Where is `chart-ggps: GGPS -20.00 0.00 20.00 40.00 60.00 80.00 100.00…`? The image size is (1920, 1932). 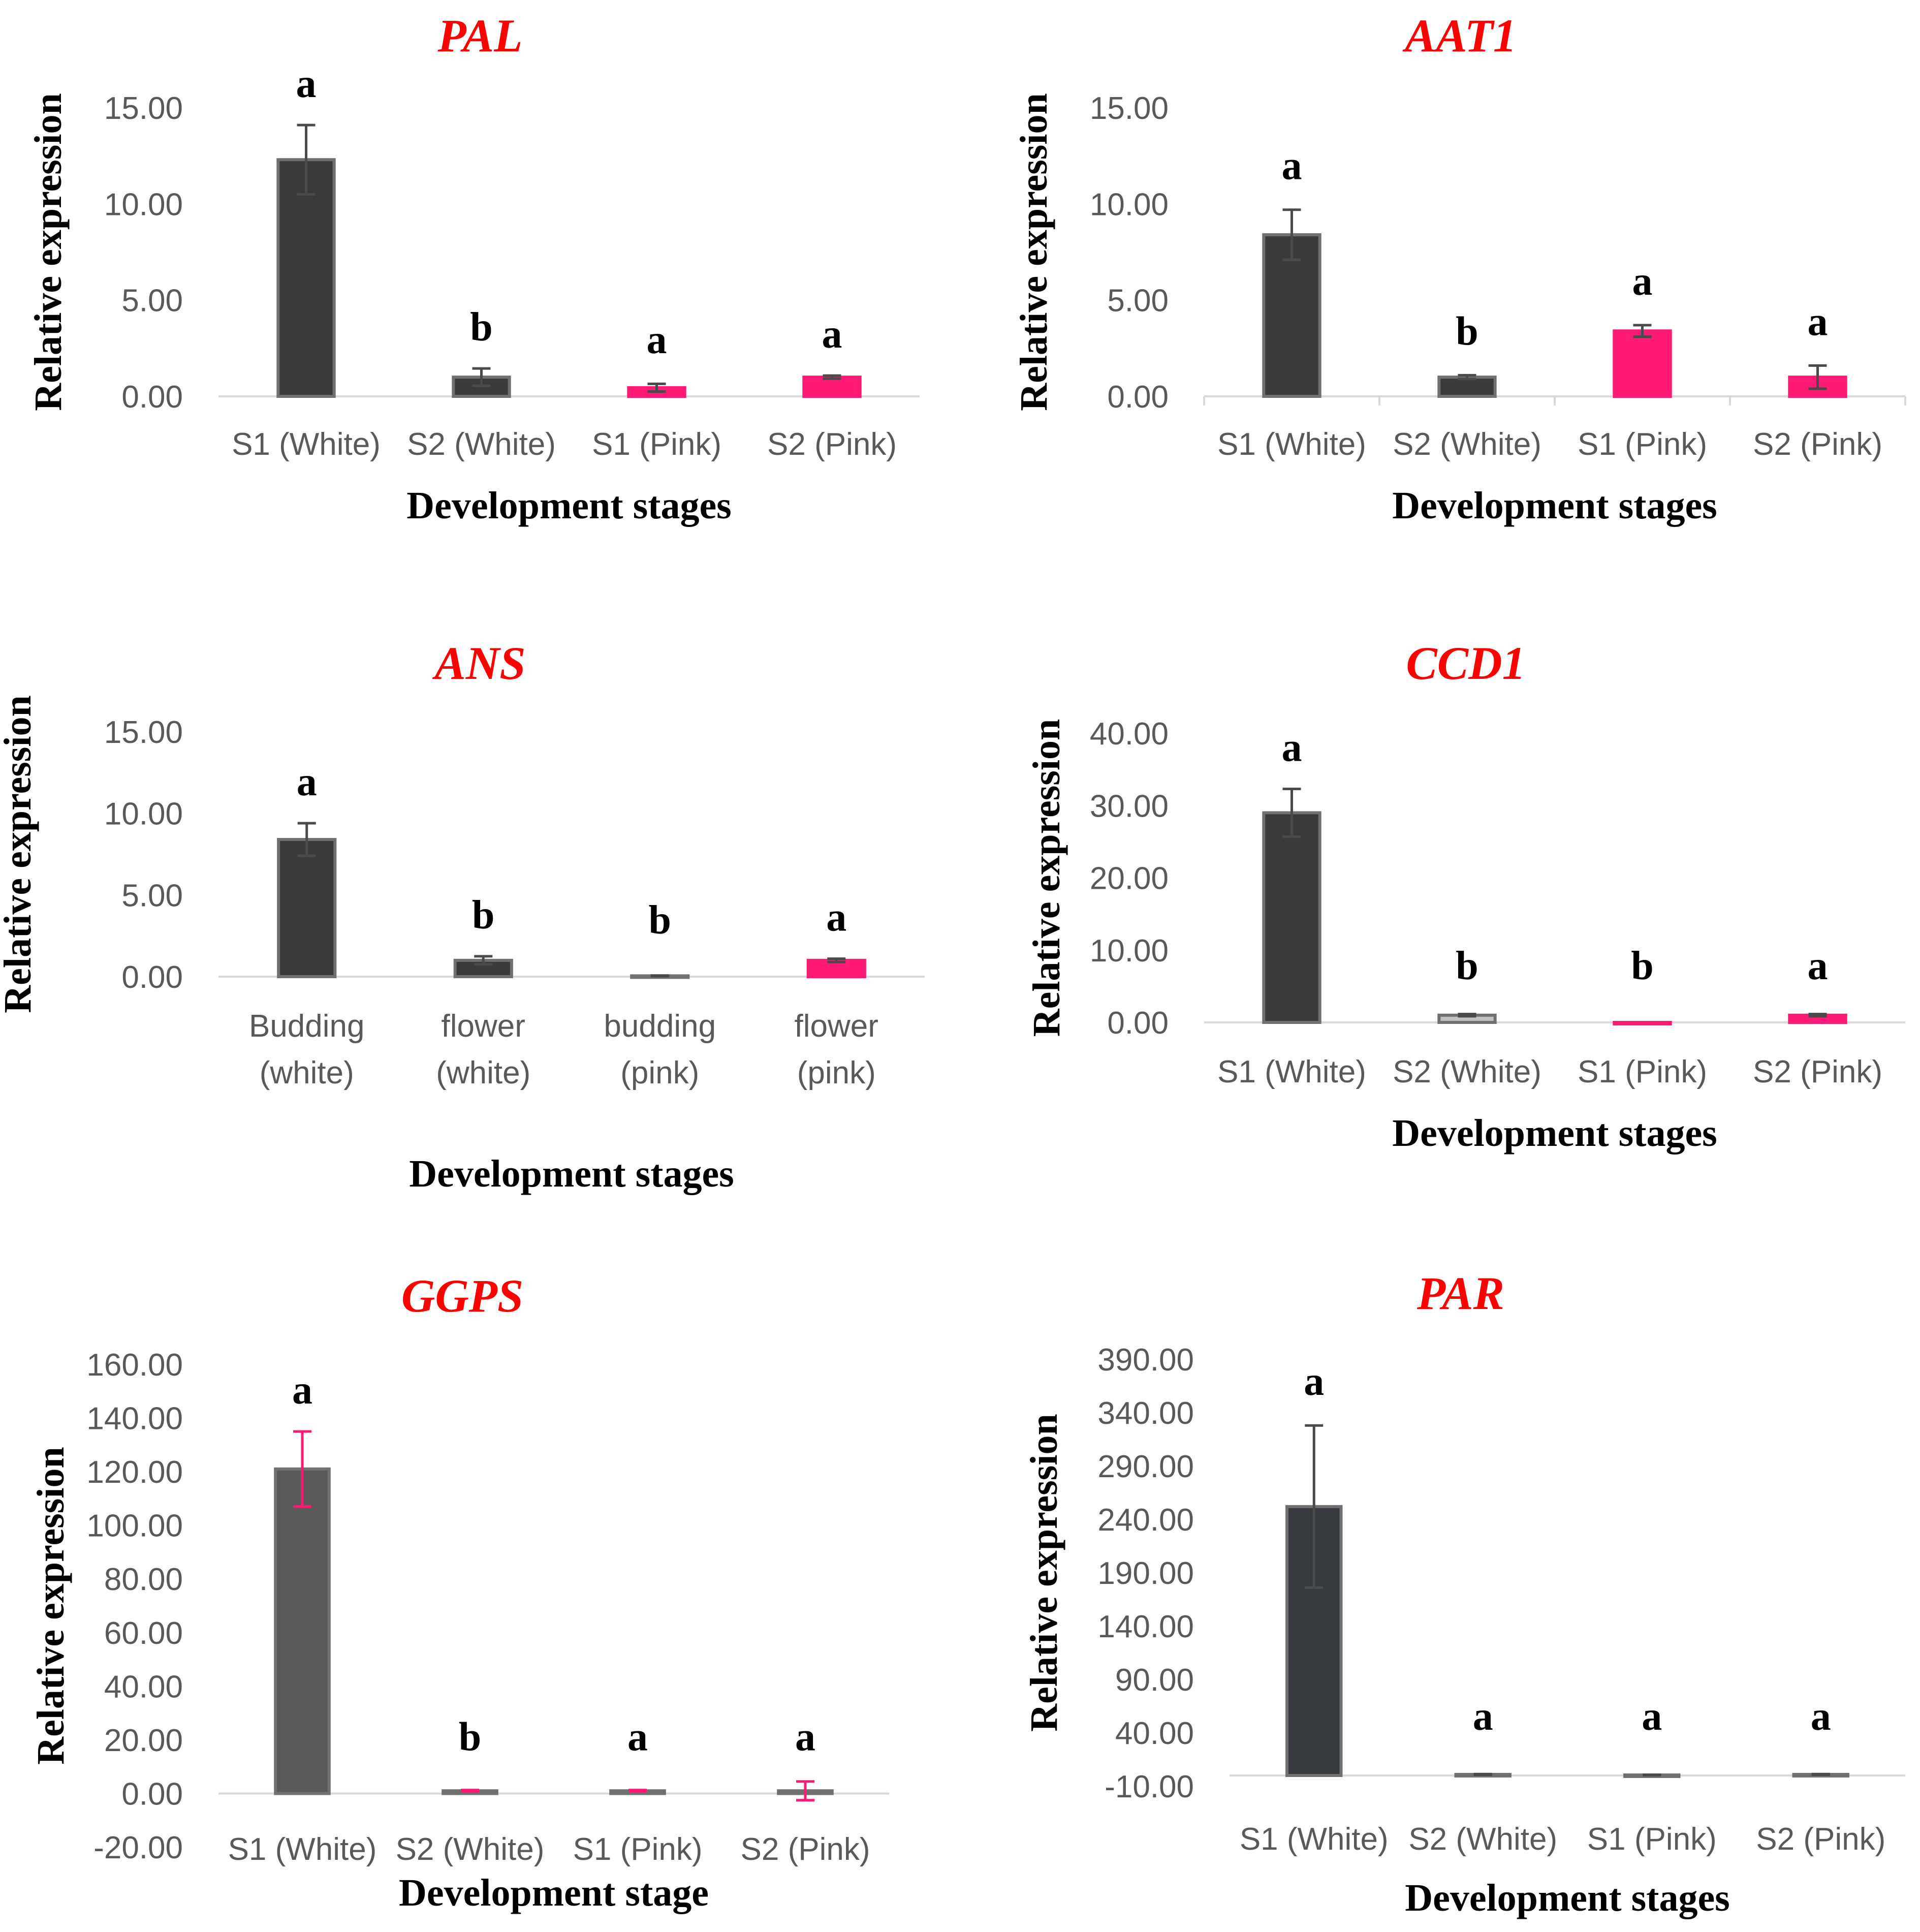
chart-ggps: GGPS -20.00 0.00 20.00 40.00 60.00 80.00 100.00… is located at coordinates (459, 1592).